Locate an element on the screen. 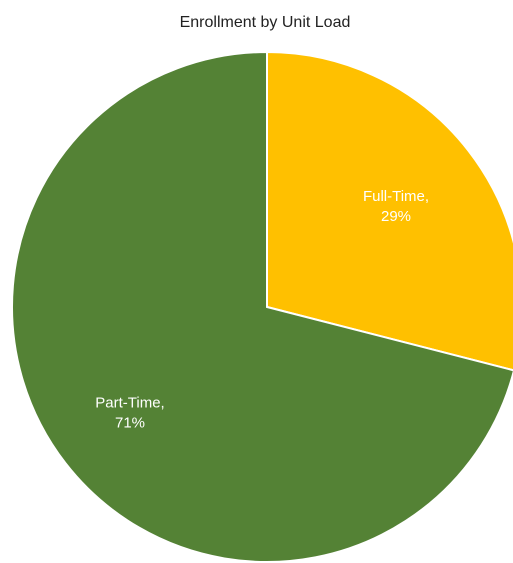 This screenshot has width=513, height=563. data-label-part-time: Part-Time, 71% is located at coordinates (129, 412).